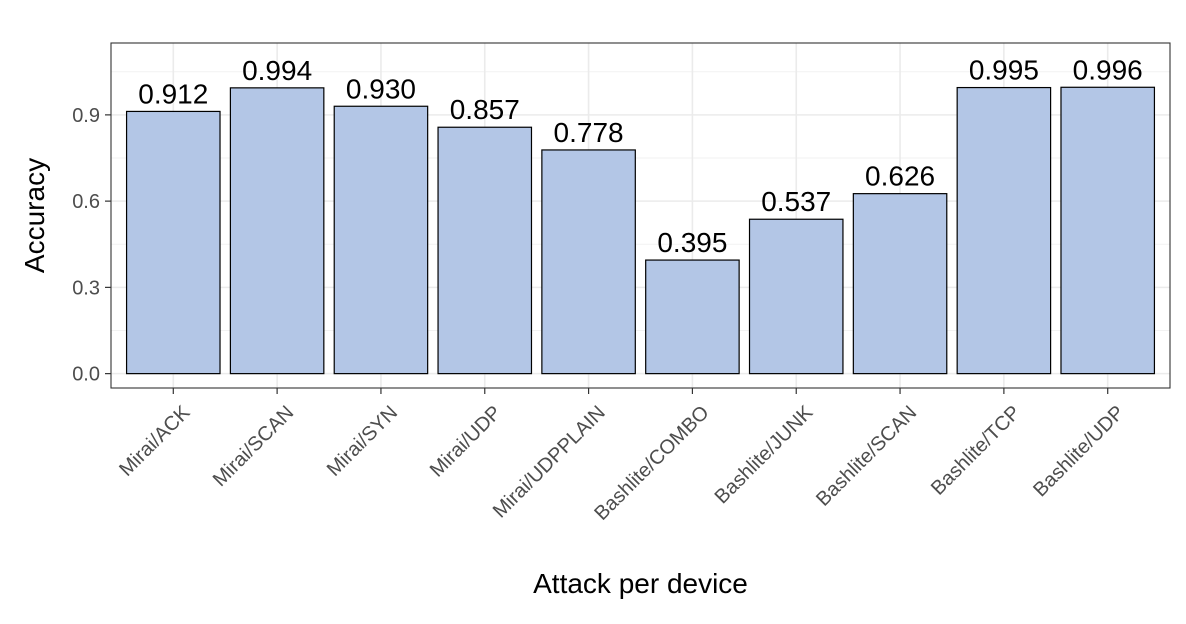 This screenshot has width=1186, height=624. What do you see at coordinates (651, 463) in the screenshot?
I see `x-tick-label: Bashlite/COMBO` at bounding box center [651, 463].